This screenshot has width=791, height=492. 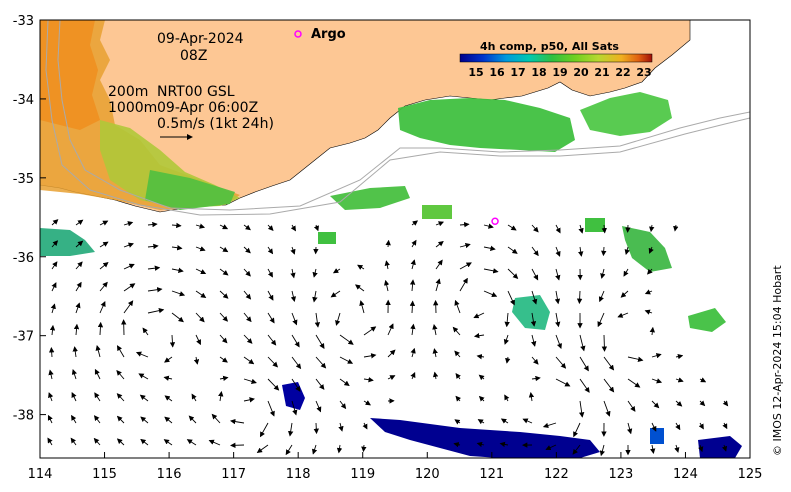 What do you see at coordinates (622, 72) in the screenshot?
I see `colorbar-tick-label: 22` at bounding box center [622, 72].